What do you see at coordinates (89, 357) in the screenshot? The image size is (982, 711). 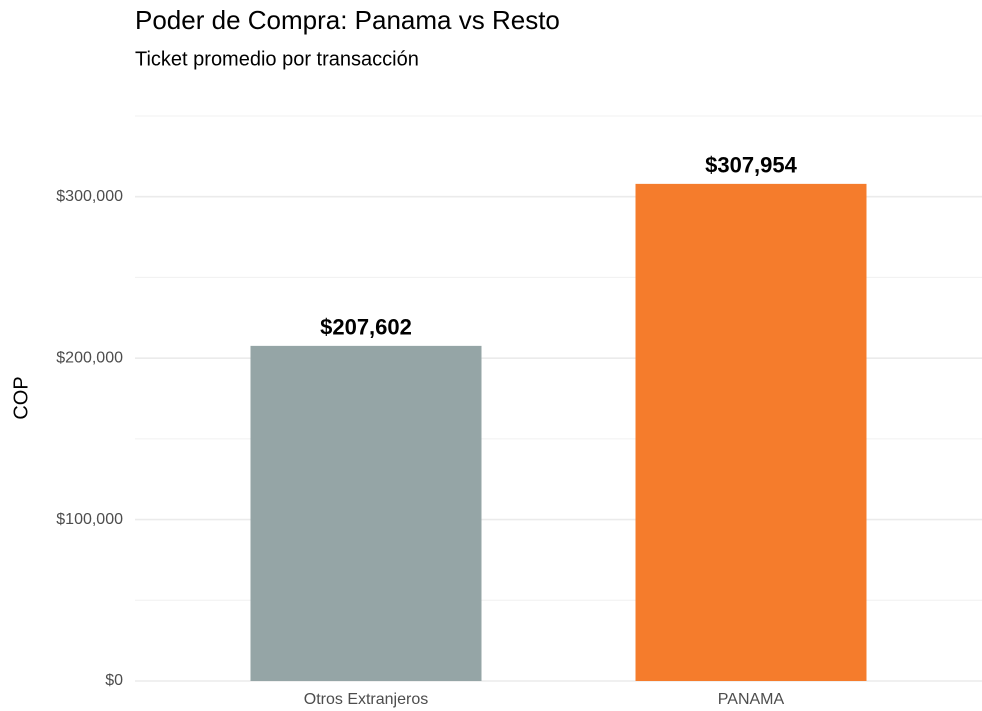 I see `y-tick-label: $200,000` at bounding box center [89, 357].